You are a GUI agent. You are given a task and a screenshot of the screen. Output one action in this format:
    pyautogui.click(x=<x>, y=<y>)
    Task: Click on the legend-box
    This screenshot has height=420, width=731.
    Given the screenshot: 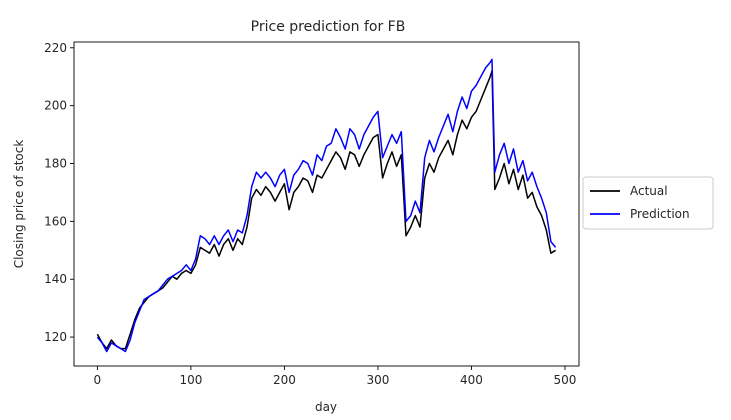 What is the action you would take?
    pyautogui.click(x=648, y=203)
    